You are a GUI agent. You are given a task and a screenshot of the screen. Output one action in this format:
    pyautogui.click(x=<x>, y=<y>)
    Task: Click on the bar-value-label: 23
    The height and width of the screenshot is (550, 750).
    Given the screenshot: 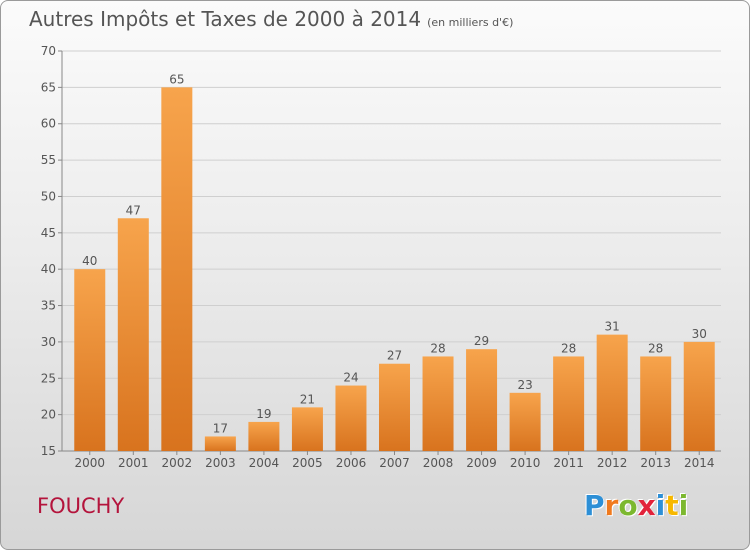 What is the action you would take?
    pyautogui.click(x=524, y=385)
    